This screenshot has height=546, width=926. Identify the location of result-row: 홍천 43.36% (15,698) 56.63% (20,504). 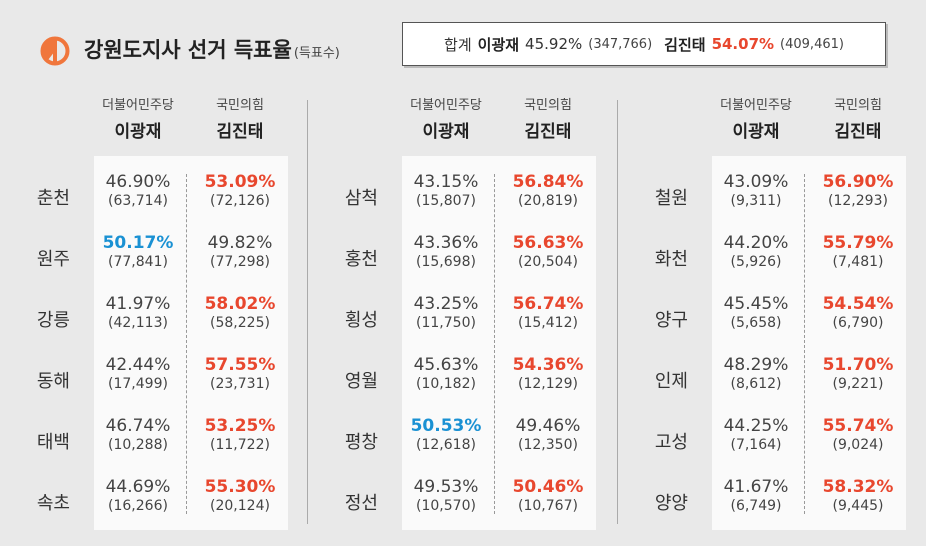
(458, 255).